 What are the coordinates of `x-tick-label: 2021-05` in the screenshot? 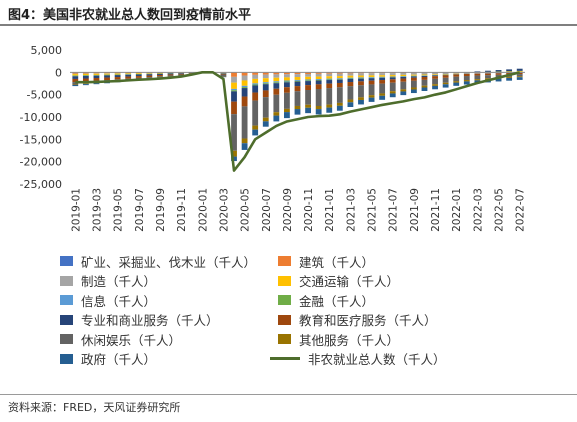 It's located at (373, 210).